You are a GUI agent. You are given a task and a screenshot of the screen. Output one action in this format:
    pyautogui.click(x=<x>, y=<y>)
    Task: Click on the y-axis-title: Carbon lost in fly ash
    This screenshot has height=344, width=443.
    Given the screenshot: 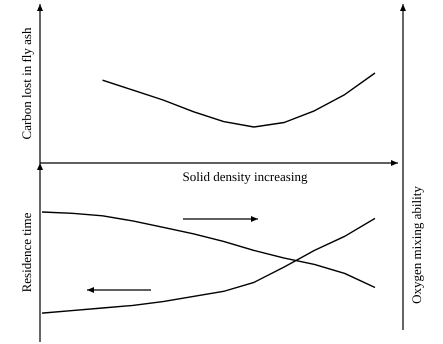 What is the action you would take?
    pyautogui.click(x=26, y=83)
    